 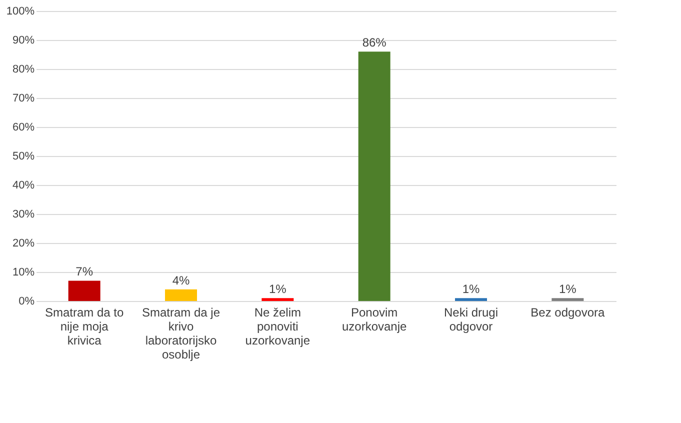 I want to click on data-label: 4%, so click(x=181, y=280).